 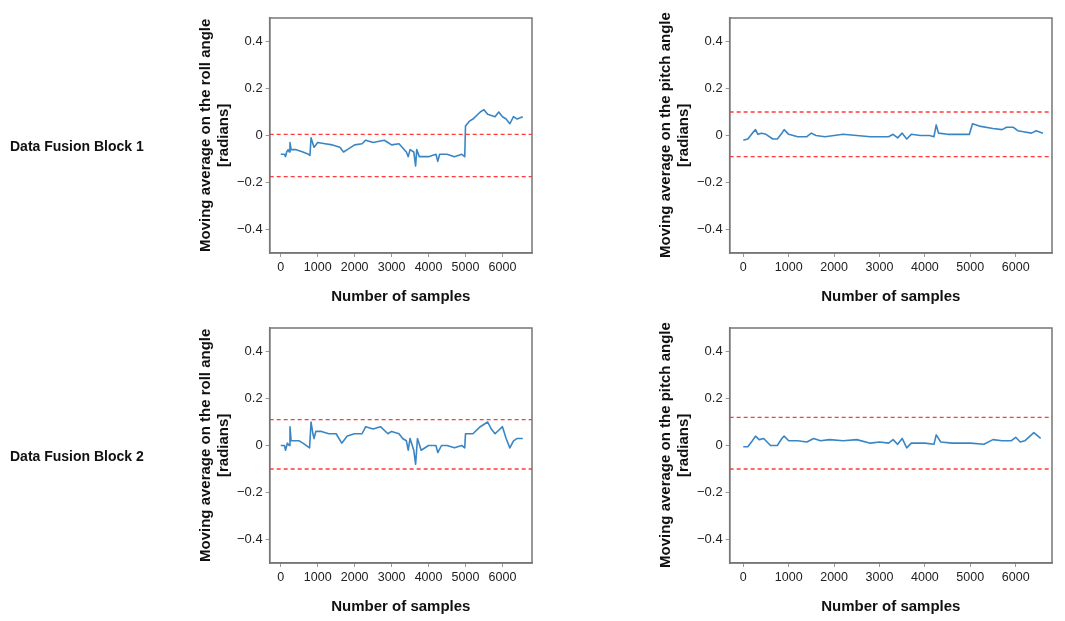 What do you see at coordinates (77, 456) in the screenshot?
I see `text: Data Fusion Block 2` at bounding box center [77, 456].